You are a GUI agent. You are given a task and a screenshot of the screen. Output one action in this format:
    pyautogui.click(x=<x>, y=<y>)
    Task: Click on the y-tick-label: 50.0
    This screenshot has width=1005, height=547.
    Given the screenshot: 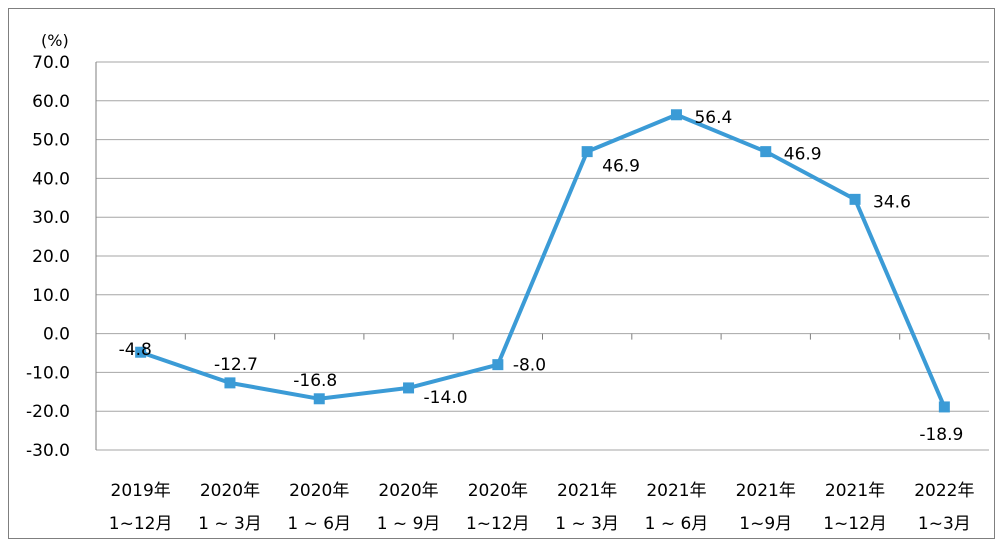 What is the action you would take?
    pyautogui.click(x=51, y=141)
    